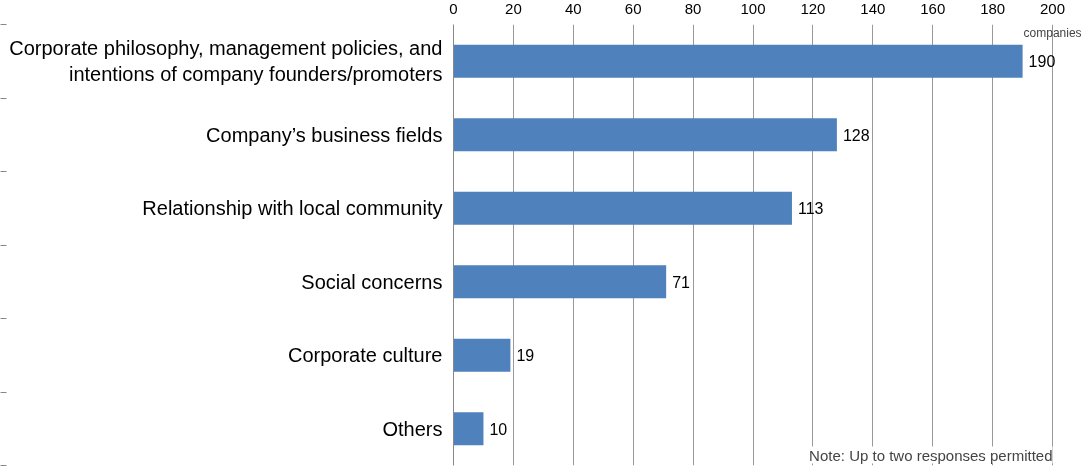  What do you see at coordinates (753, 8) in the screenshot?
I see `x-tick-label: 100` at bounding box center [753, 8].